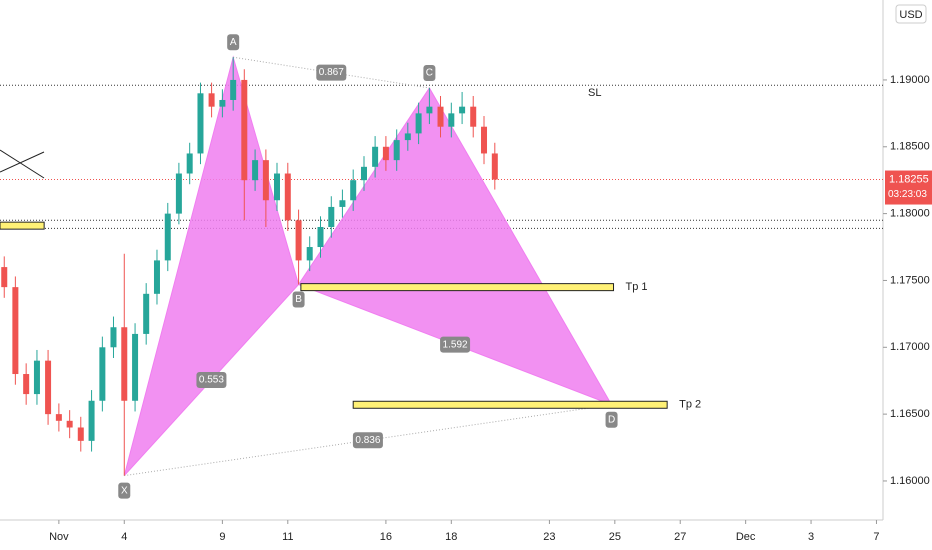 This screenshot has height=550, width=932. What do you see at coordinates (124, 537) in the screenshot?
I see `x-tick-label: 4` at bounding box center [124, 537].